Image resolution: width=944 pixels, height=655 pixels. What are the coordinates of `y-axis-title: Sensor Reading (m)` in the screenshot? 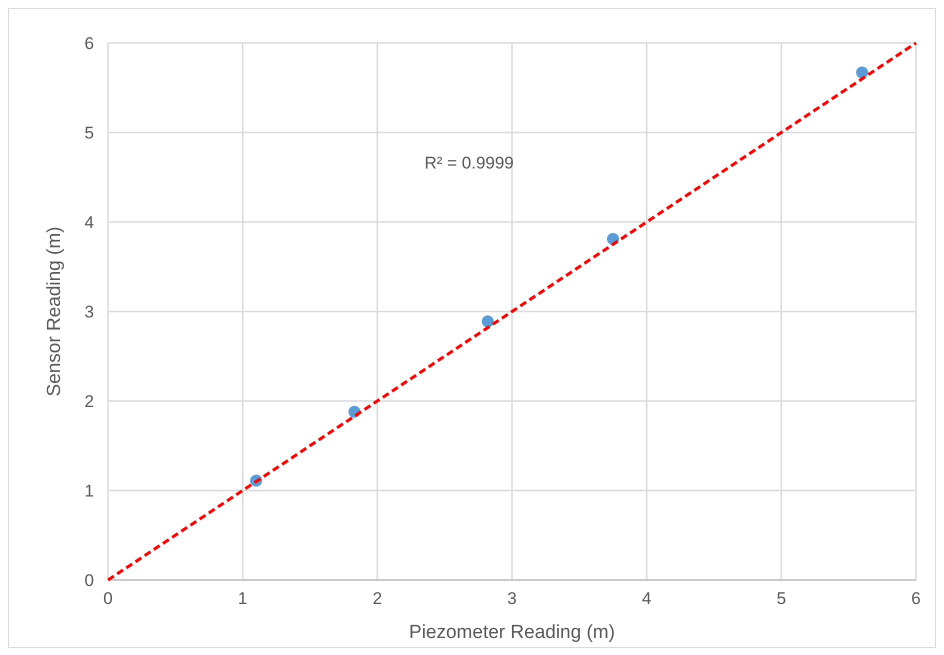 It's located at (54, 311).